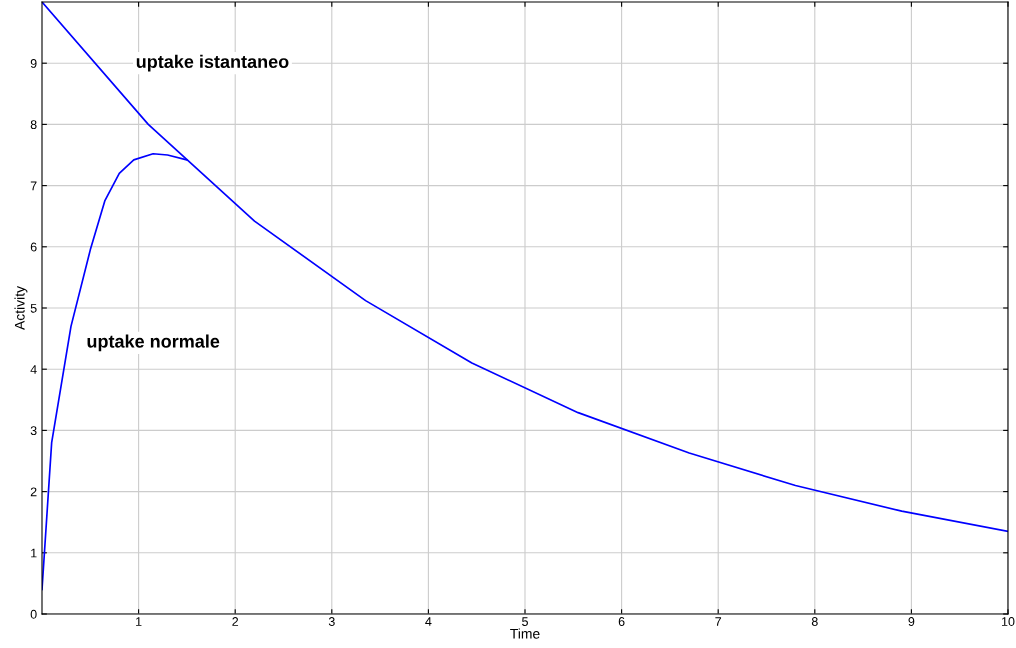  What do you see at coordinates (428, 621) in the screenshot?
I see `x-tick-label: 4` at bounding box center [428, 621].